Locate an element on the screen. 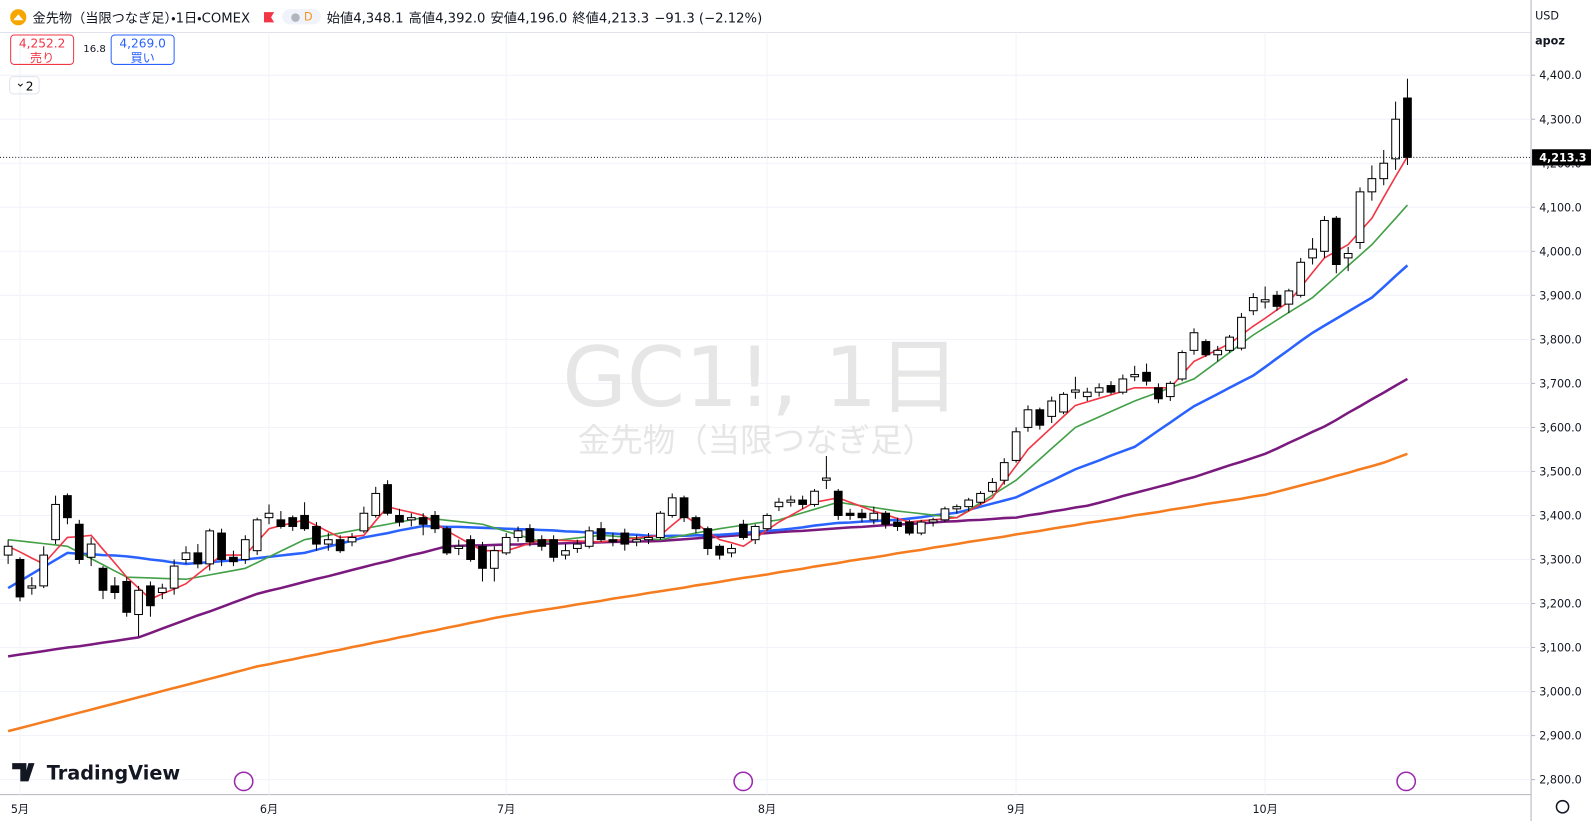 The height and width of the screenshot is (821, 1592). sell-button: 4,252.2 売り is located at coordinates (42, 49).